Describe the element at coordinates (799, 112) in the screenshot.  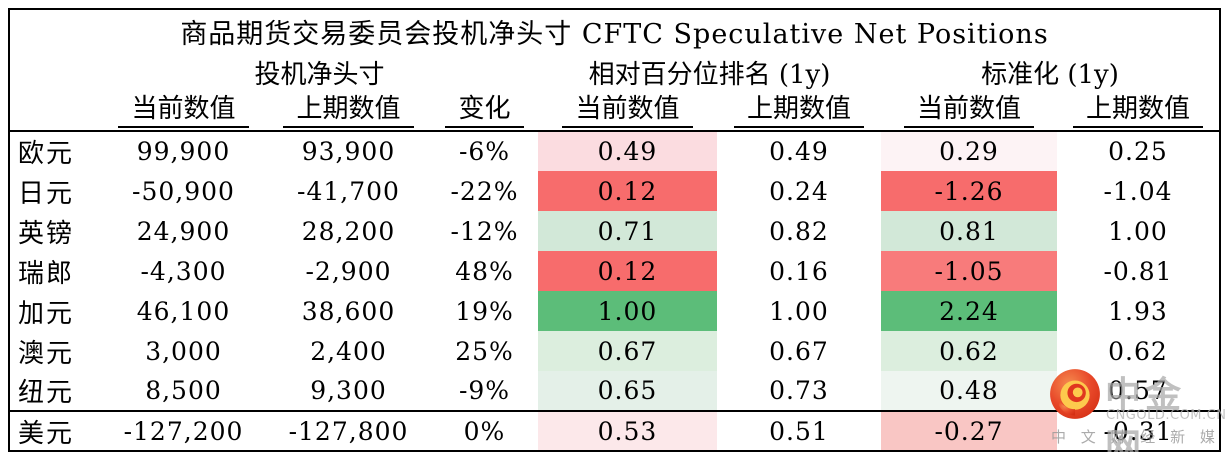
I see `subheader-pct-previous: 上期数值` at that location.